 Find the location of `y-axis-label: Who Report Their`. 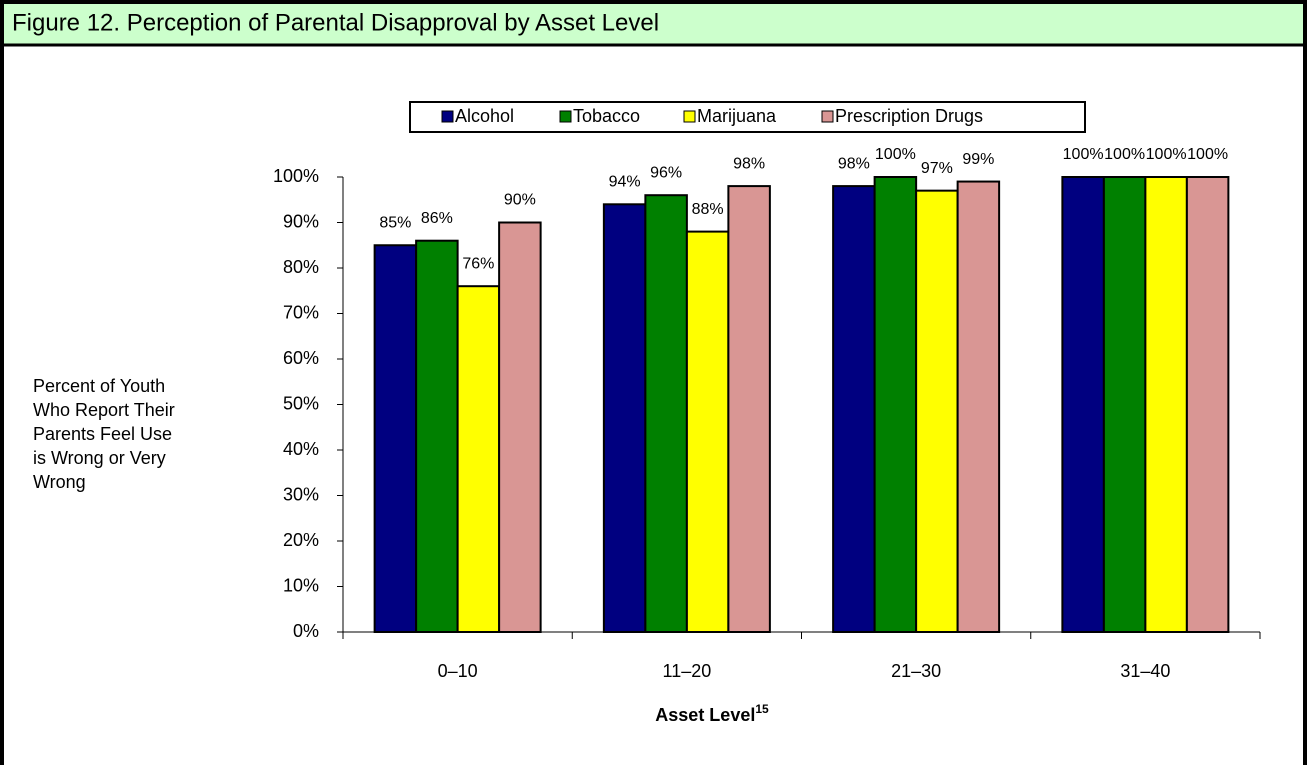

y-axis-label: Who Report Their is located at coordinates (104, 410).